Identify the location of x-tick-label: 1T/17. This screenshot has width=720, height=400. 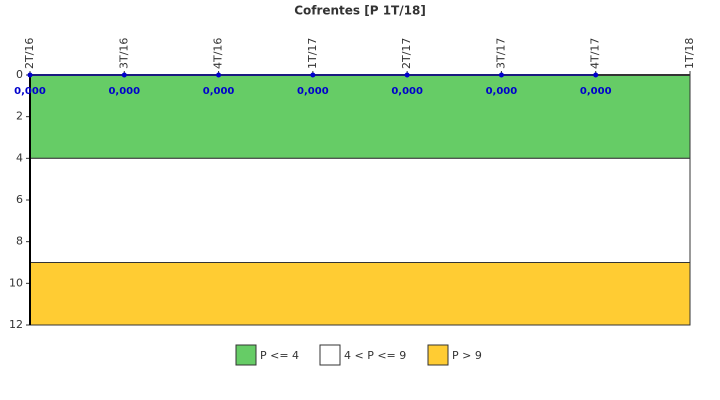
(312, 53).